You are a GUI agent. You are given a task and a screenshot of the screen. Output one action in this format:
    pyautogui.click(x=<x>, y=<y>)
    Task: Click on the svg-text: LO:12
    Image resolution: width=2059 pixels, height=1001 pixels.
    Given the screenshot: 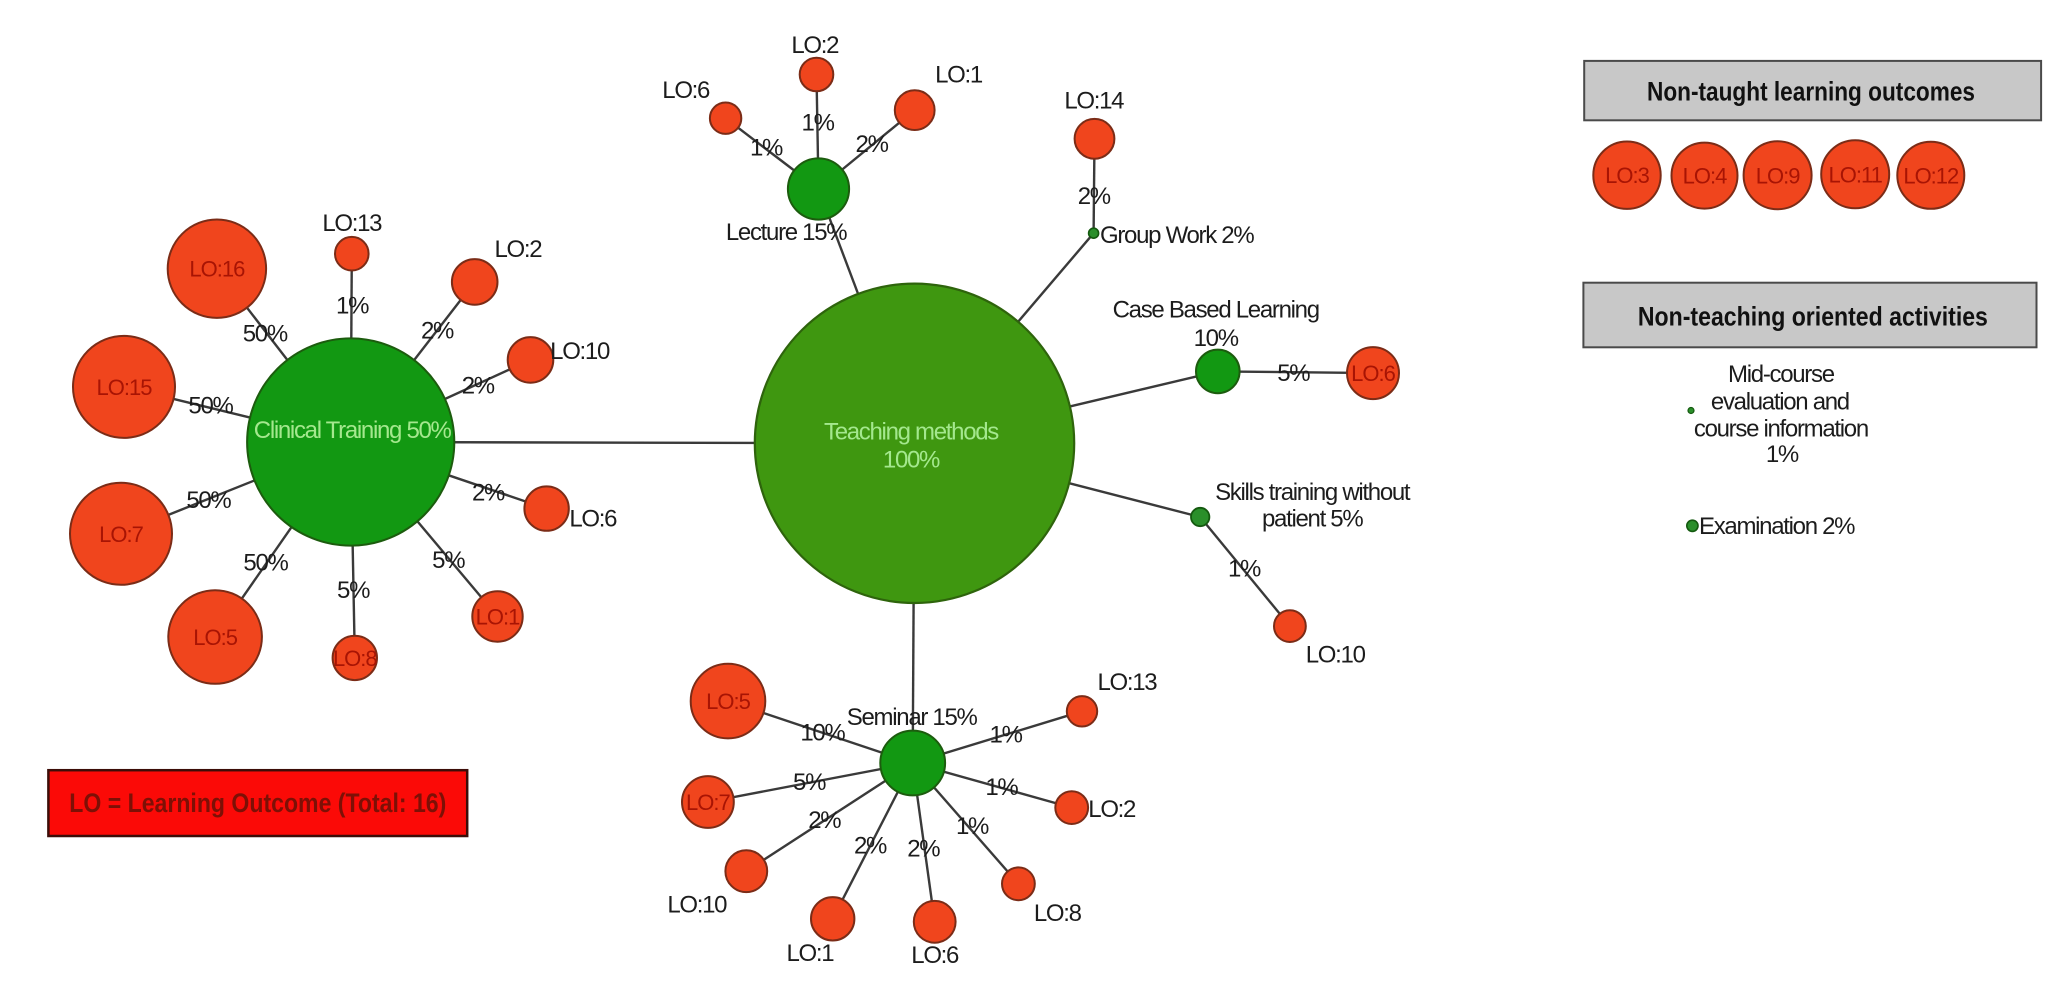 What is the action you would take?
    pyautogui.click(x=1931, y=175)
    